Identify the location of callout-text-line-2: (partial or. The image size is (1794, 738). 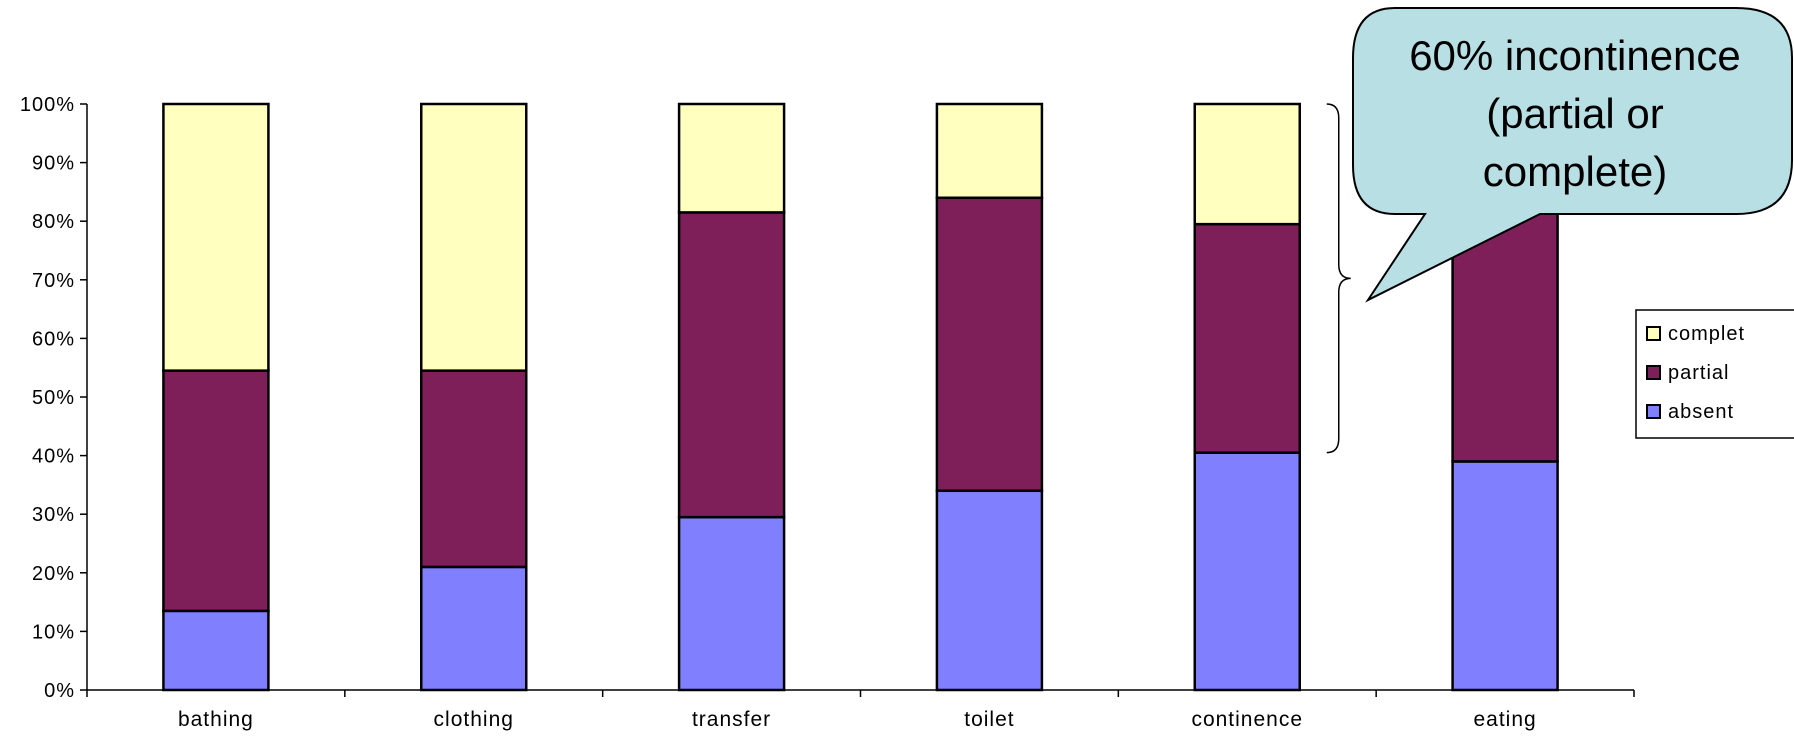
(1574, 113).